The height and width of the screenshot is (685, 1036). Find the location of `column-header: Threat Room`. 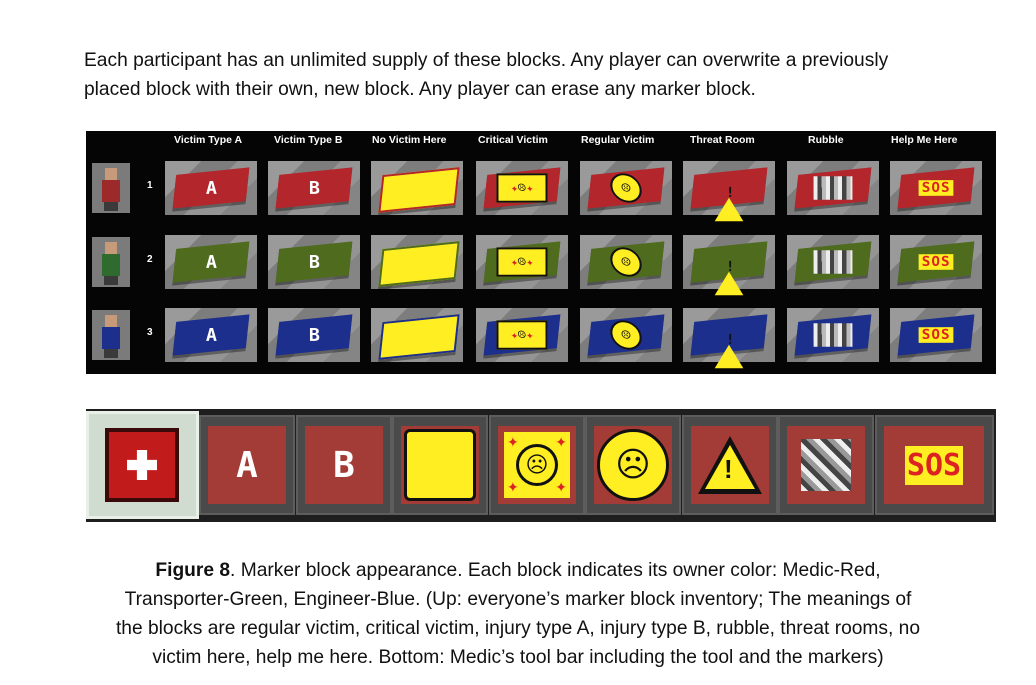

column-header: Threat Room is located at coordinates (722, 140).